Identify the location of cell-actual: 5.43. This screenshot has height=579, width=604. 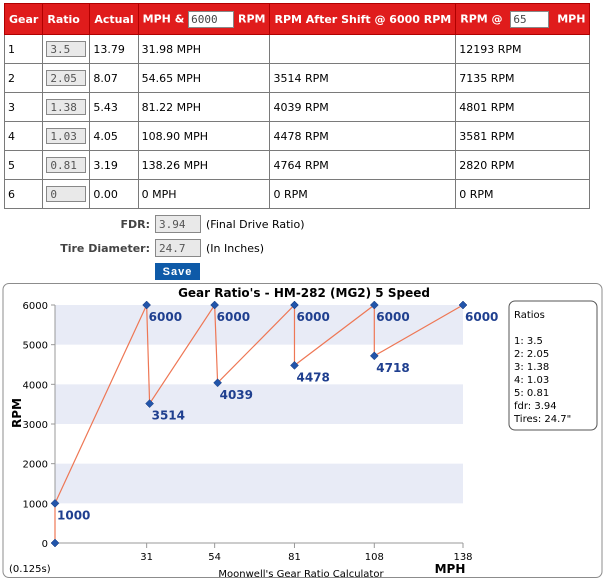
(114, 107).